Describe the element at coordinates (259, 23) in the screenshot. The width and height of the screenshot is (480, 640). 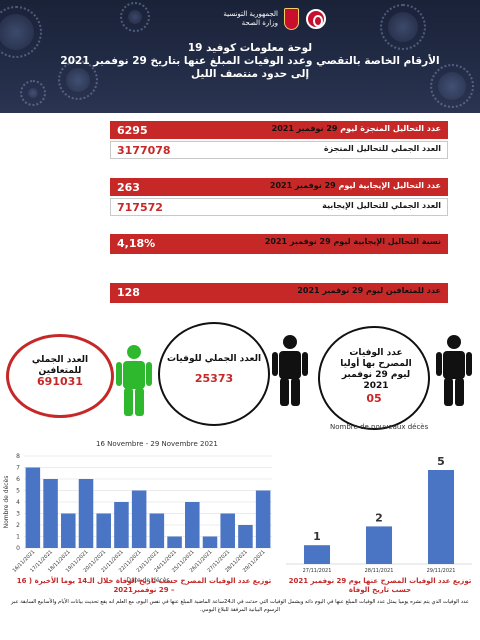
I see `ministry-name: وزارة الصحة` at that location.